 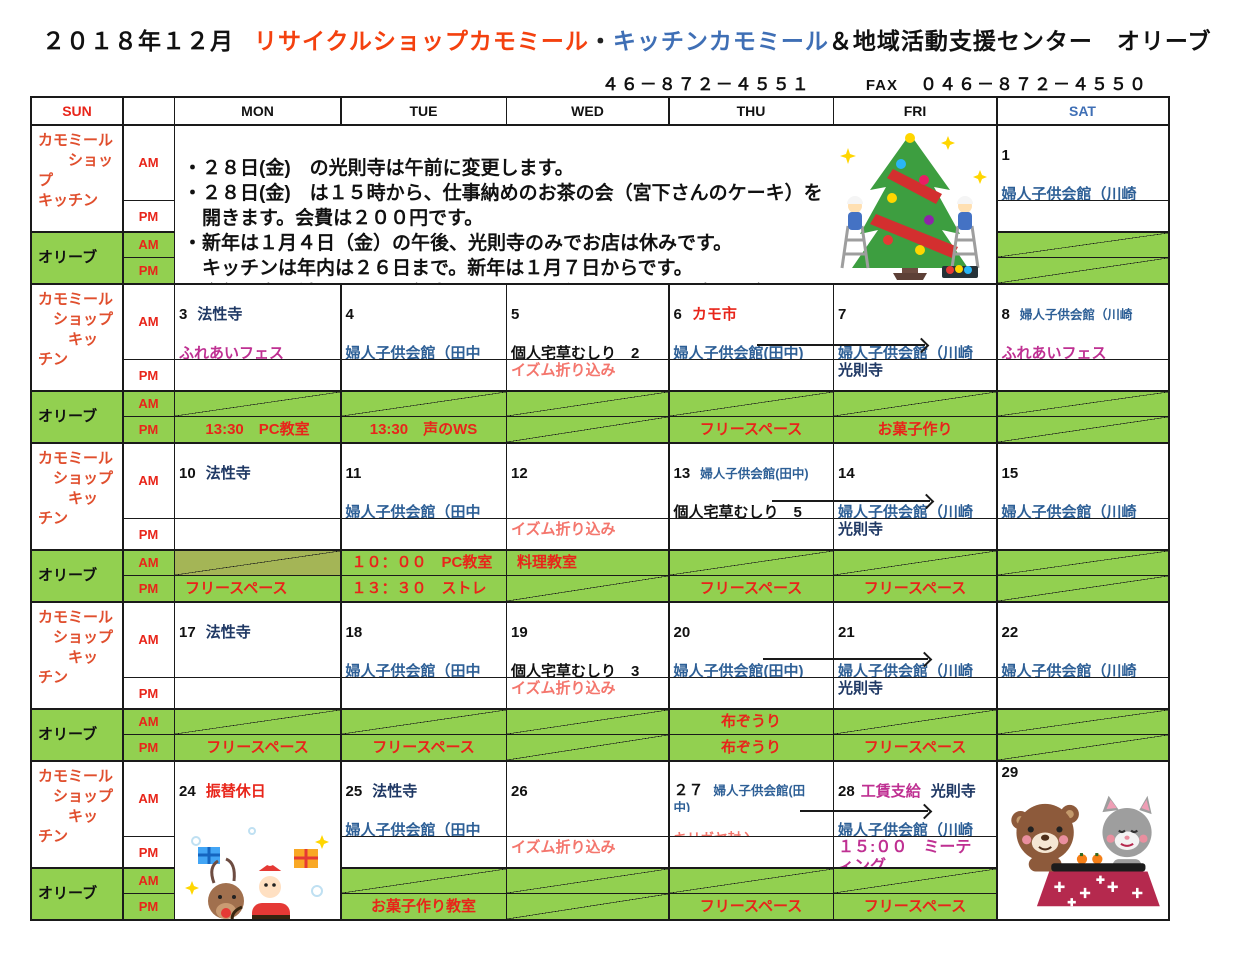 What do you see at coordinates (519, 791) in the screenshot?
I see `day-number-26: 26` at bounding box center [519, 791].